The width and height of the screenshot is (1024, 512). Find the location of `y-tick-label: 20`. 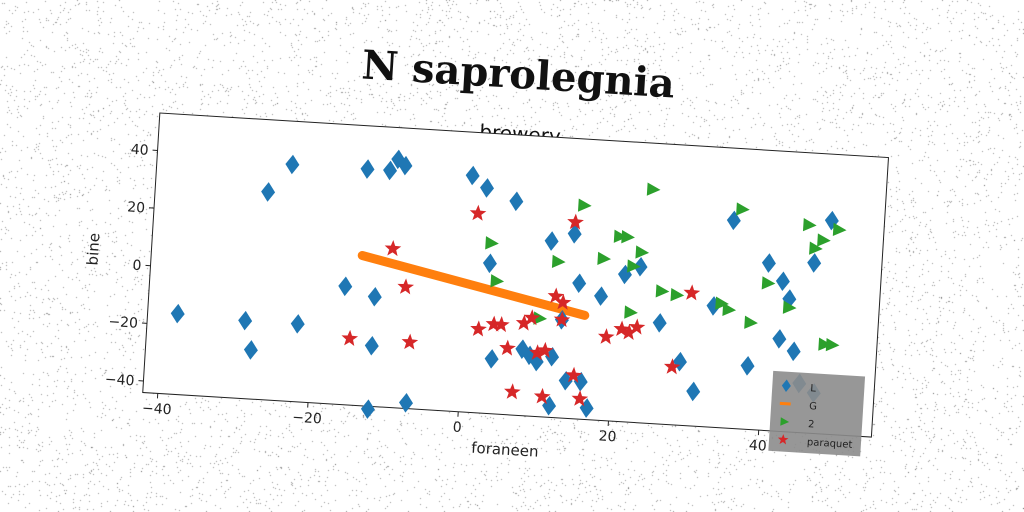

y-tick-label: 20 is located at coordinates (136, 207).